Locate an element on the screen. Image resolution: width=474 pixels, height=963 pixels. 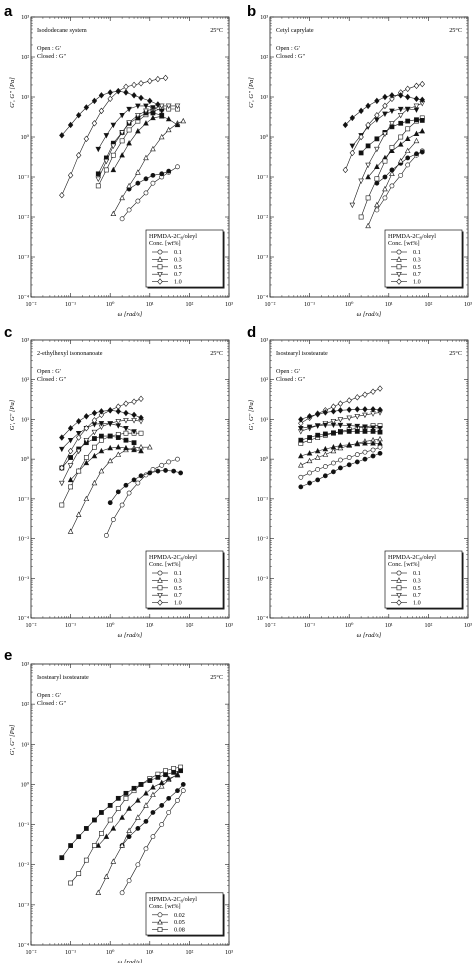
panel-letter: d is located at coordinates (251, 332).